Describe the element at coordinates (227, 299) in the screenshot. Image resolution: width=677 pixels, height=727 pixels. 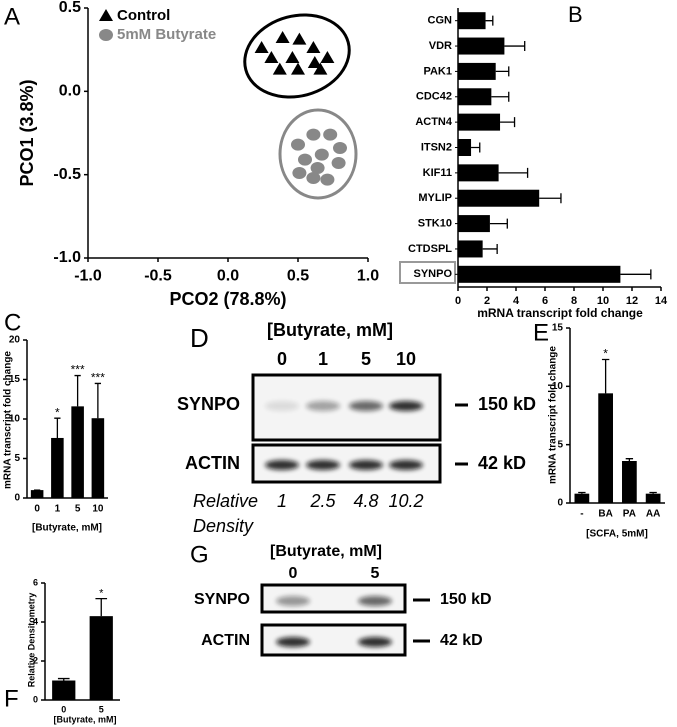
I see `x-axis-label: PCO2 (78.8%)` at that location.